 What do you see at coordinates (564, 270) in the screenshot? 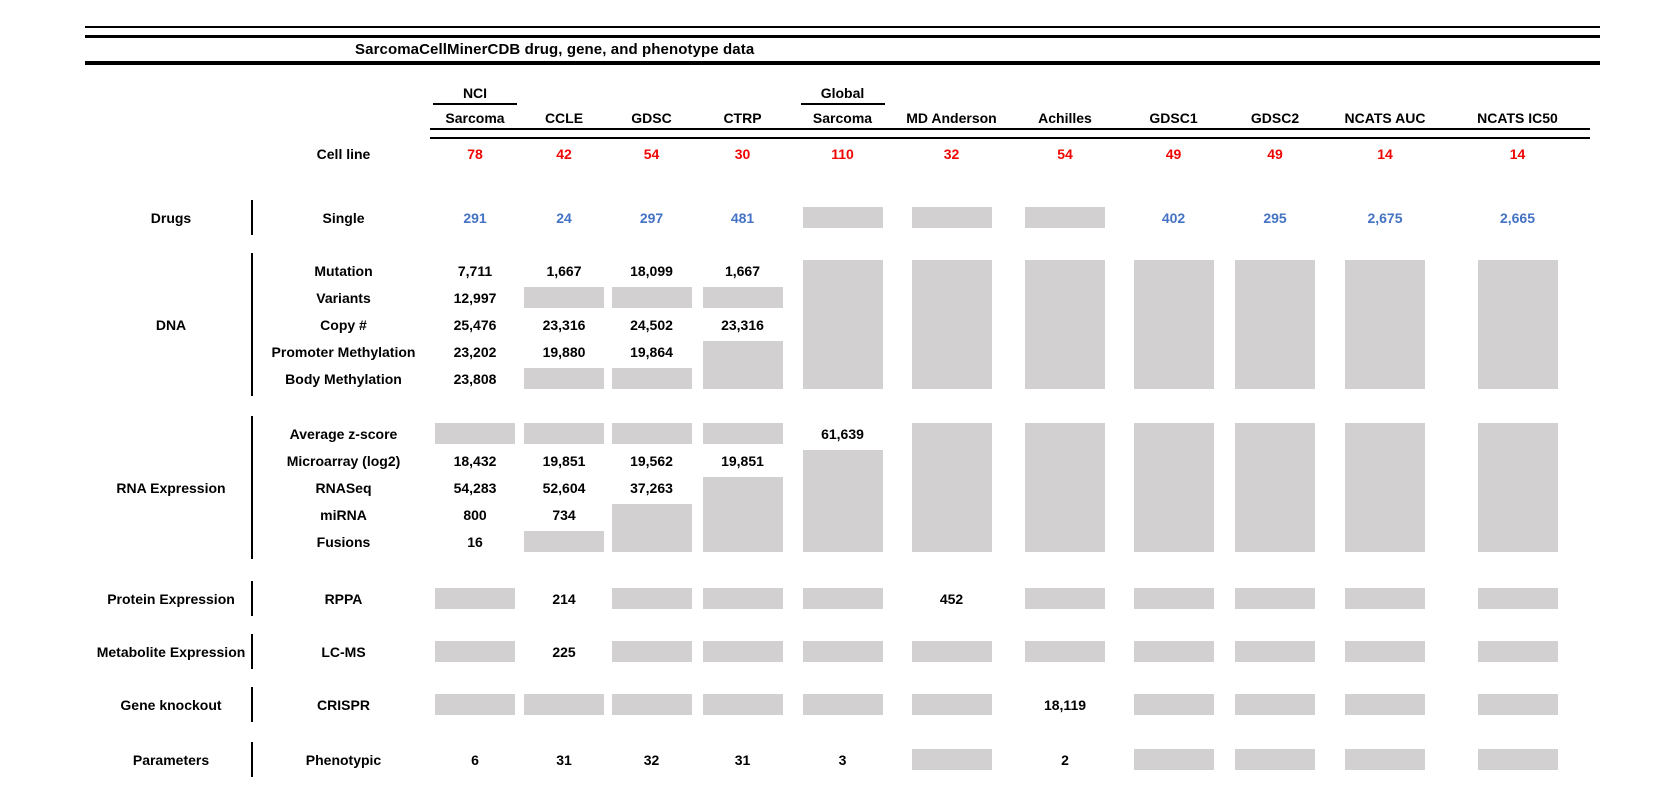
I see `value-cell: 1,667` at bounding box center [564, 270].